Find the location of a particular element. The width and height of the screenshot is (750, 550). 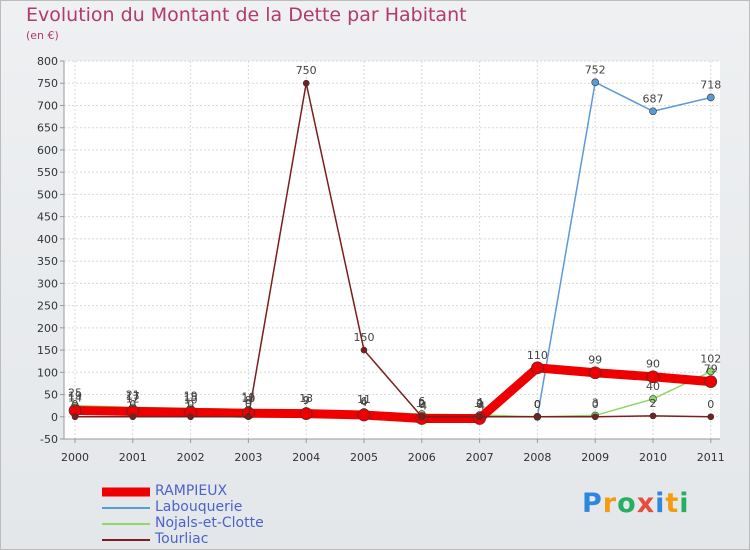

legend-label-tourliac: Tourliac is located at coordinates (182, 539).